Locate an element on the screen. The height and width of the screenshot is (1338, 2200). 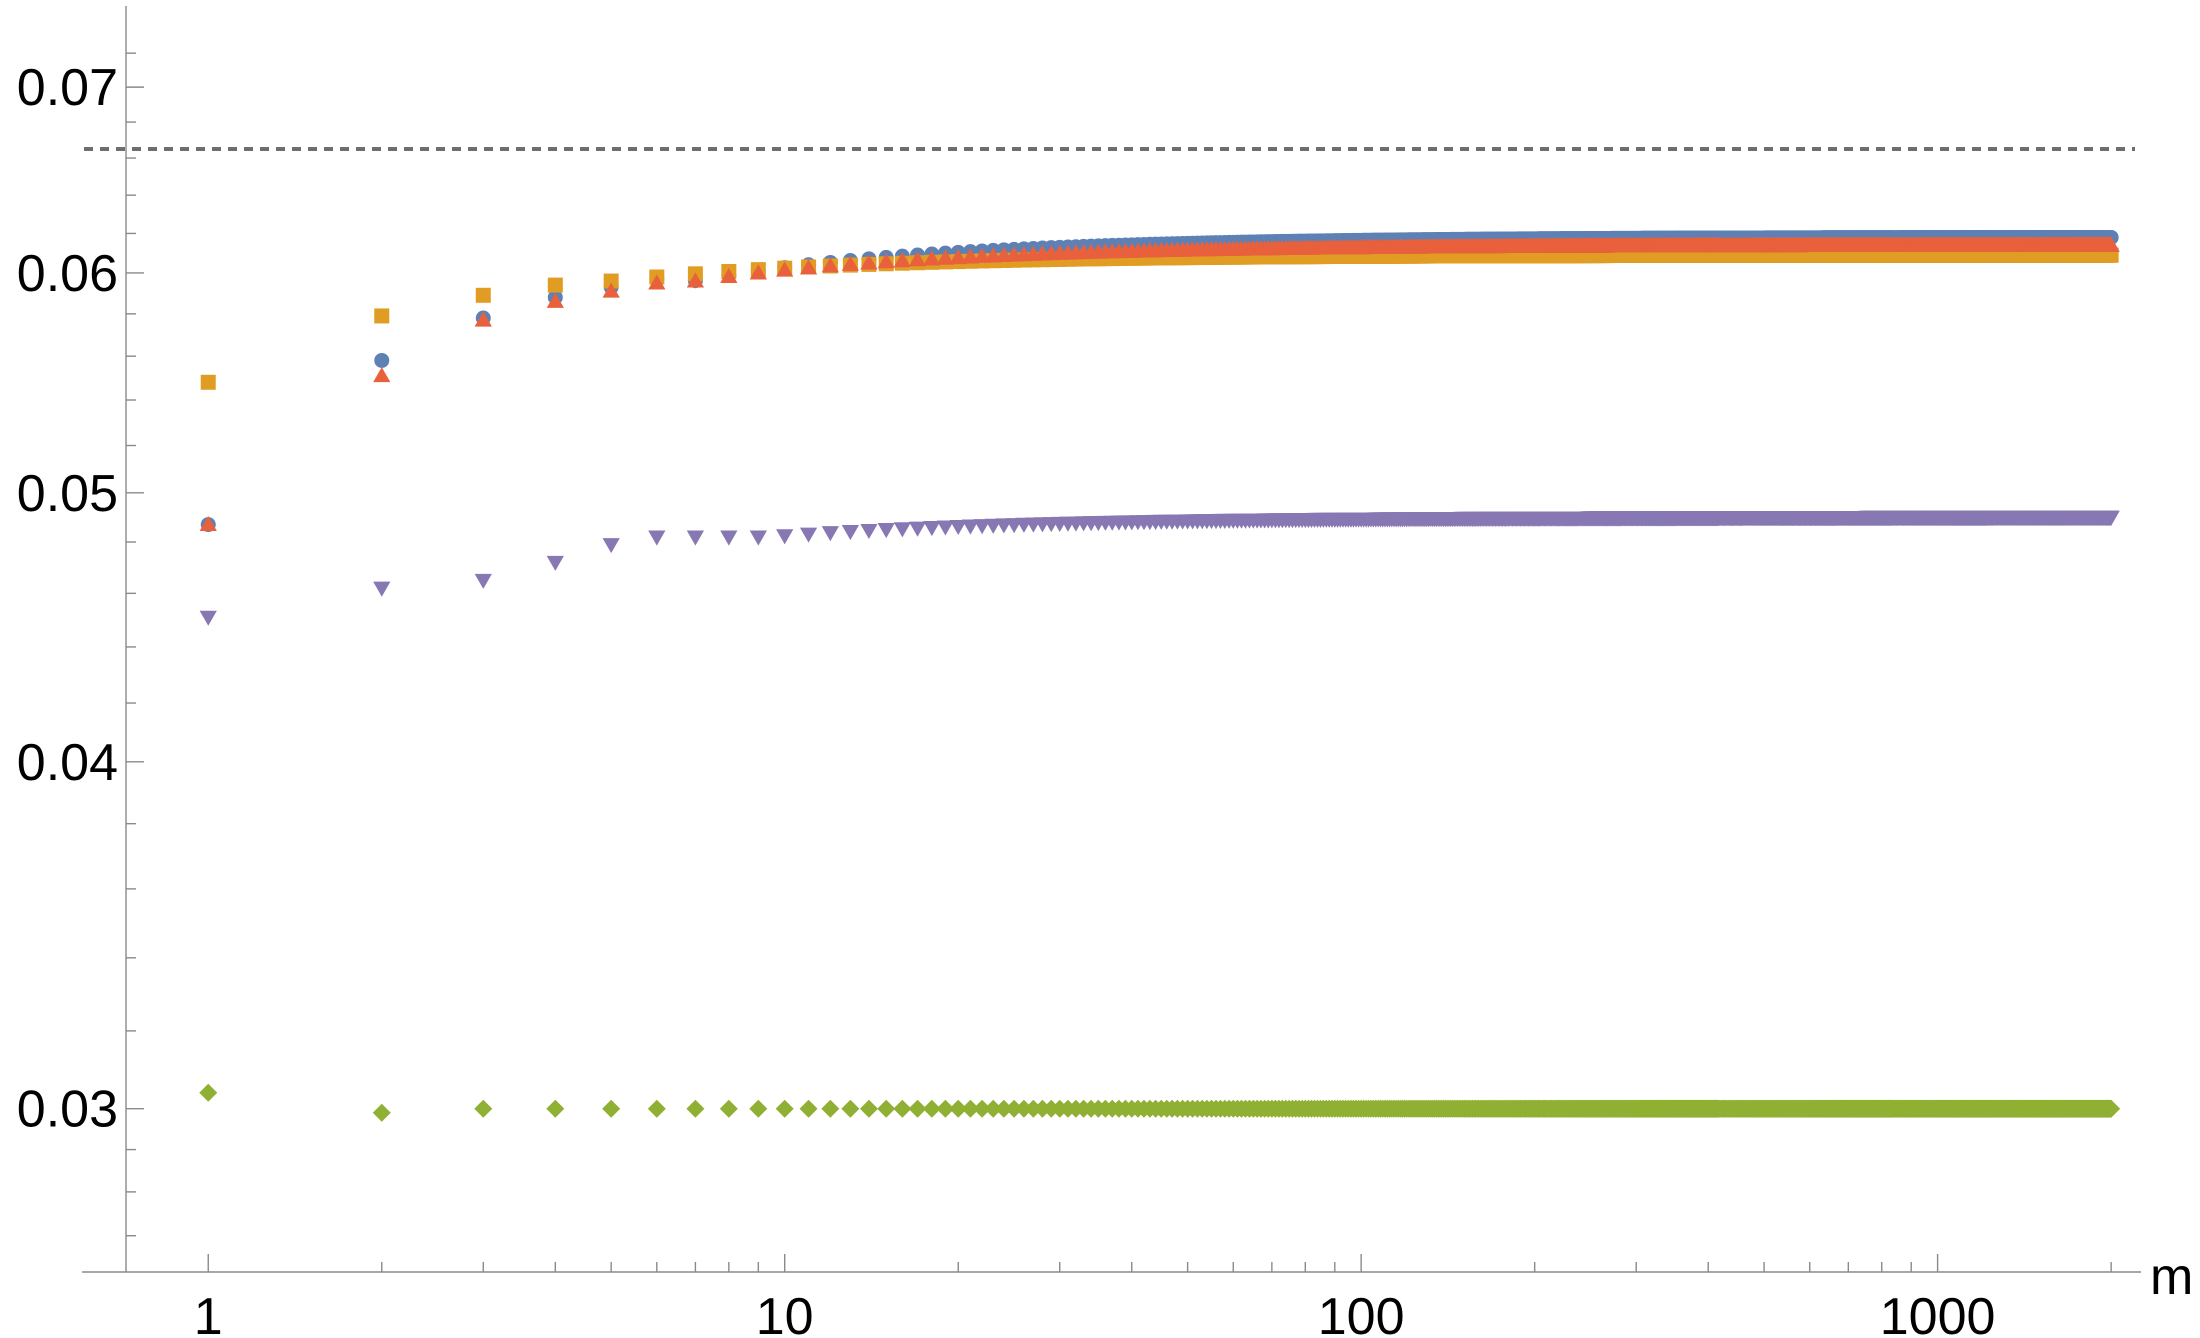
y-tick-label: 0.03 is located at coordinates (67, 1110).